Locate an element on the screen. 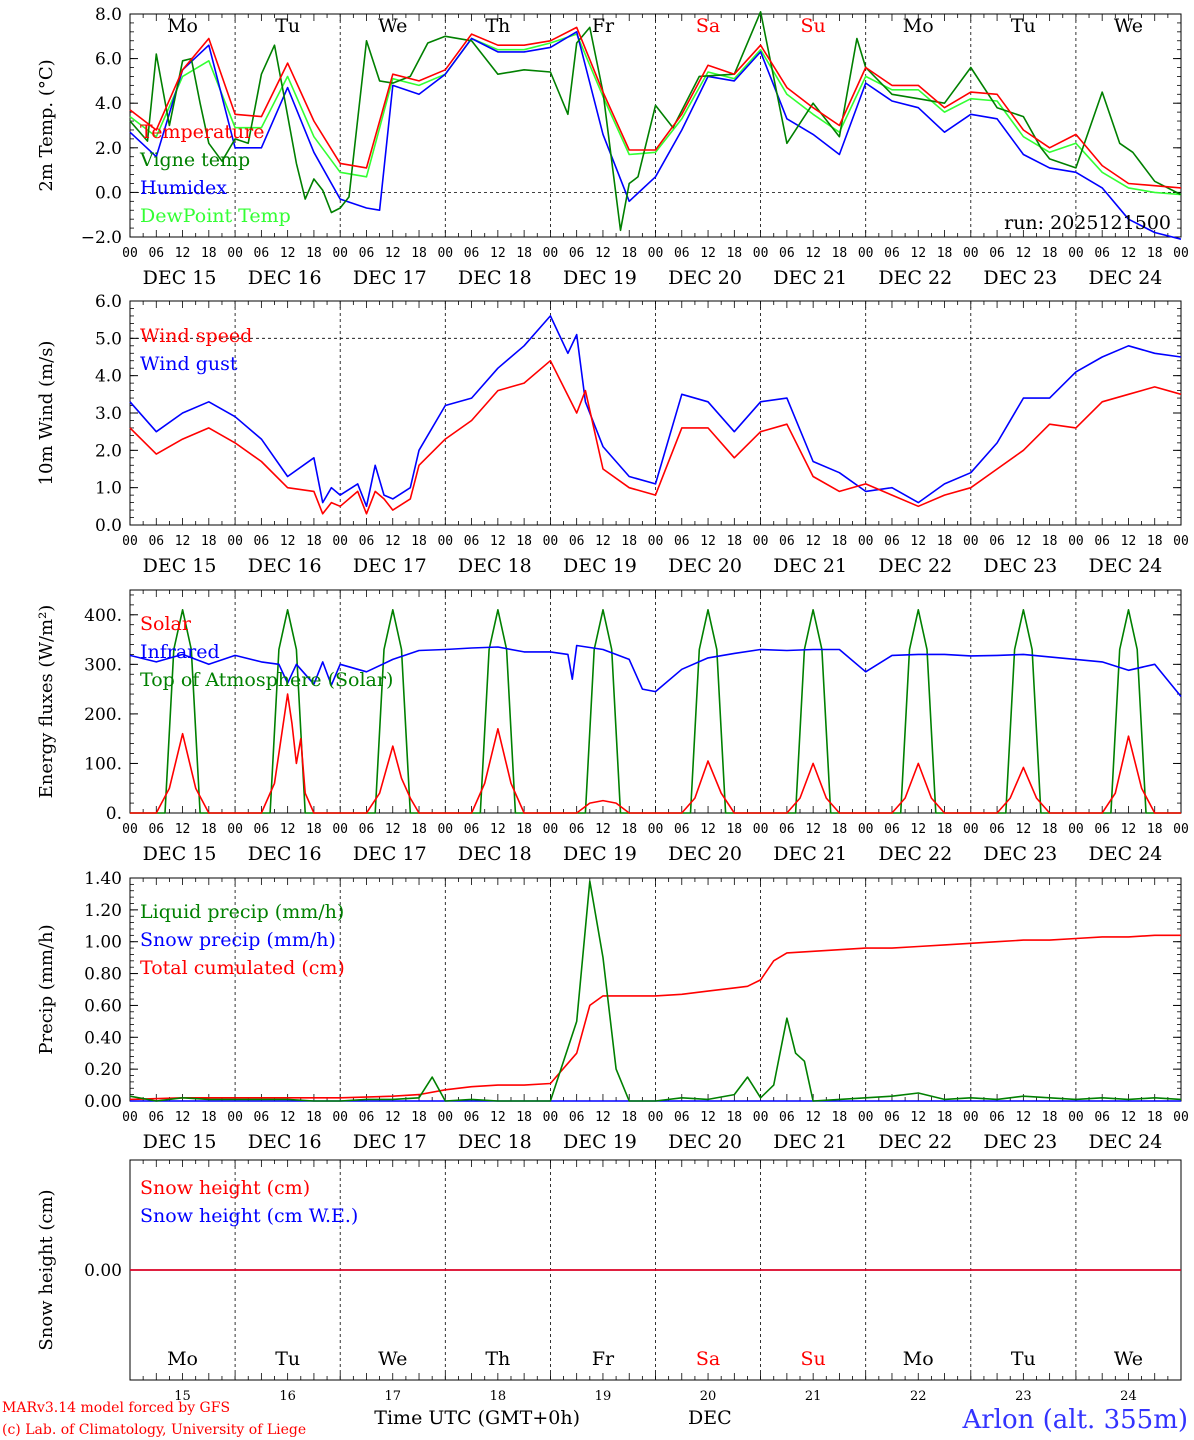 This screenshot has width=1194, height=1440. wind-date-label: DEC 19 is located at coordinates (600, 566).